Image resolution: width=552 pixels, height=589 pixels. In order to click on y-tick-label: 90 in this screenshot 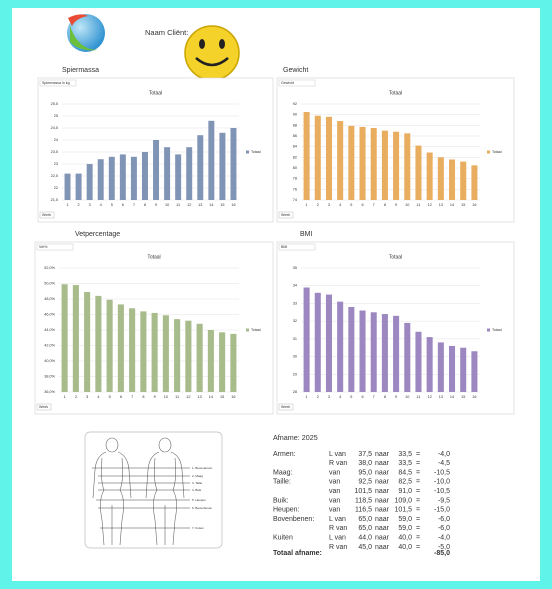, I will do `click(295, 115)`.